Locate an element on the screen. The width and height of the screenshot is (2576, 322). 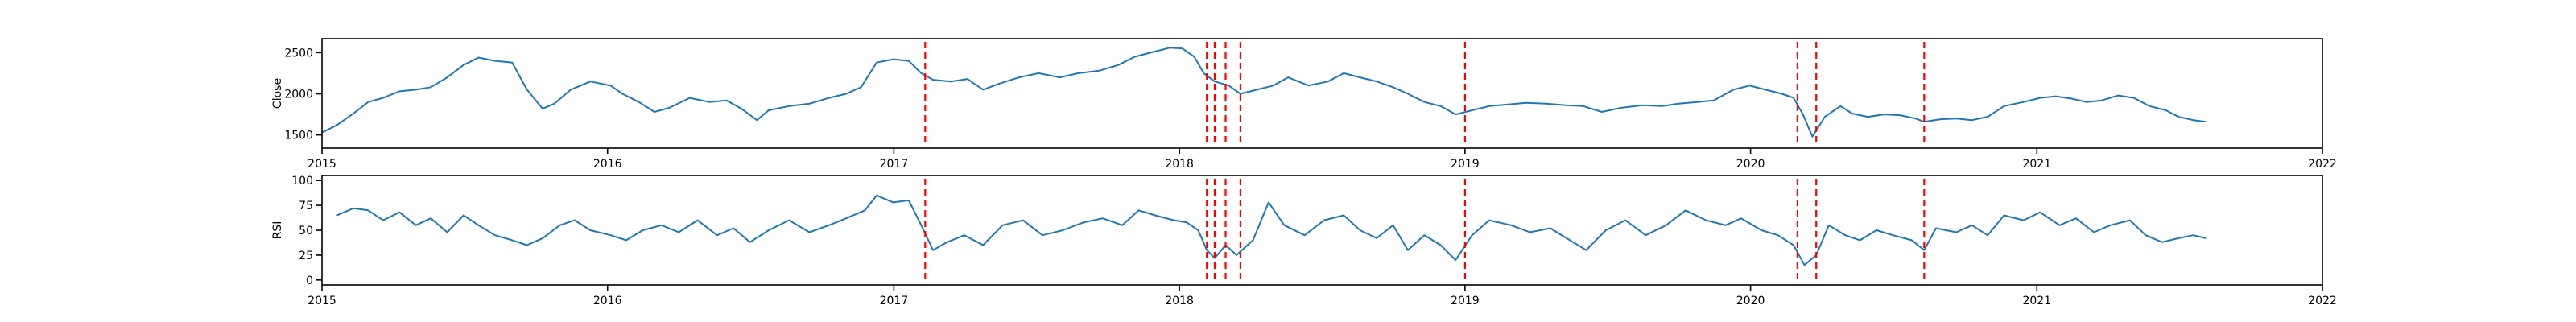
y-tick-label: 2500 is located at coordinates (298, 53).